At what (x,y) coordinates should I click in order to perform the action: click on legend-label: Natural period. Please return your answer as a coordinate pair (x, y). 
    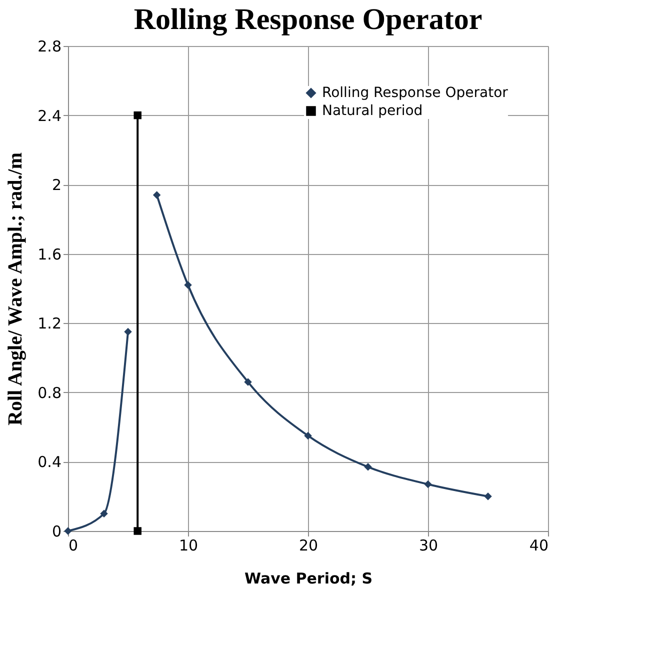
    Looking at the image, I should click on (372, 111).